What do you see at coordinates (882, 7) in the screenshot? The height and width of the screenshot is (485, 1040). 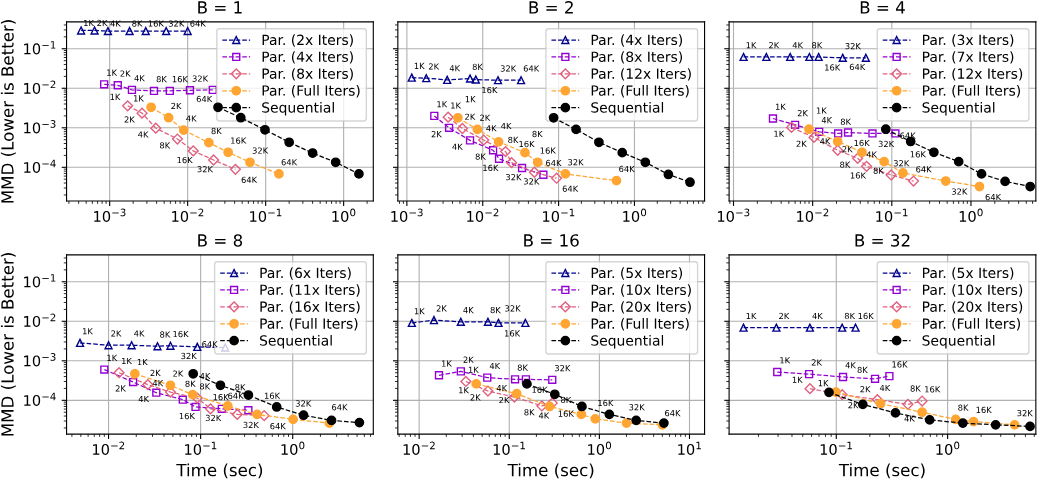 I see `chart-title: B = 4` at bounding box center [882, 7].